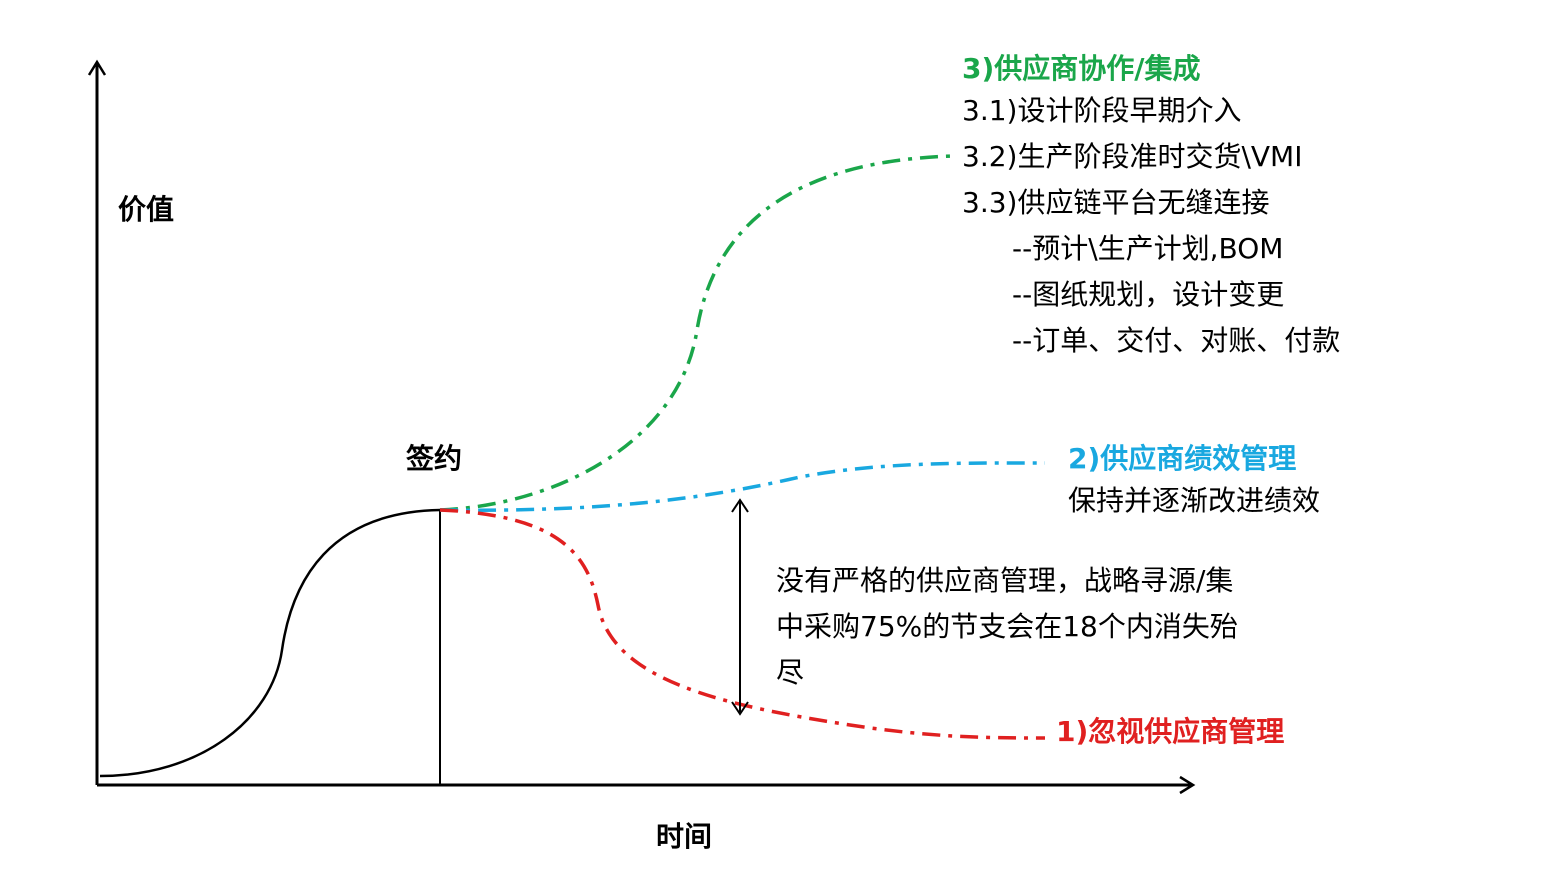  Describe the element at coordinates (684, 836) in the screenshot. I see `x-axis-label: 时间` at that location.